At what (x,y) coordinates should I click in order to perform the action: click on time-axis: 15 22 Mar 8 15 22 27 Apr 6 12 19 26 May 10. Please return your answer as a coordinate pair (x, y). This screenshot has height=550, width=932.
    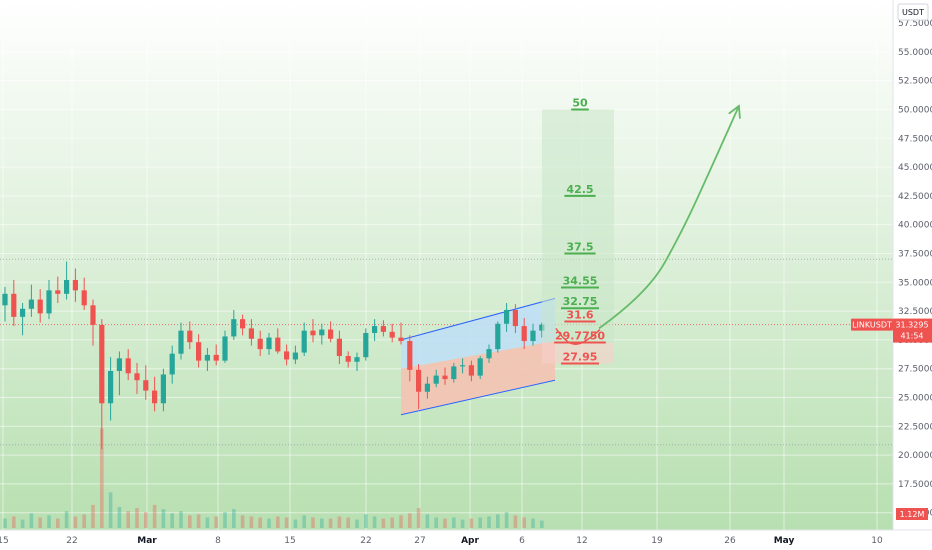
    Looking at the image, I should click on (441, 541).